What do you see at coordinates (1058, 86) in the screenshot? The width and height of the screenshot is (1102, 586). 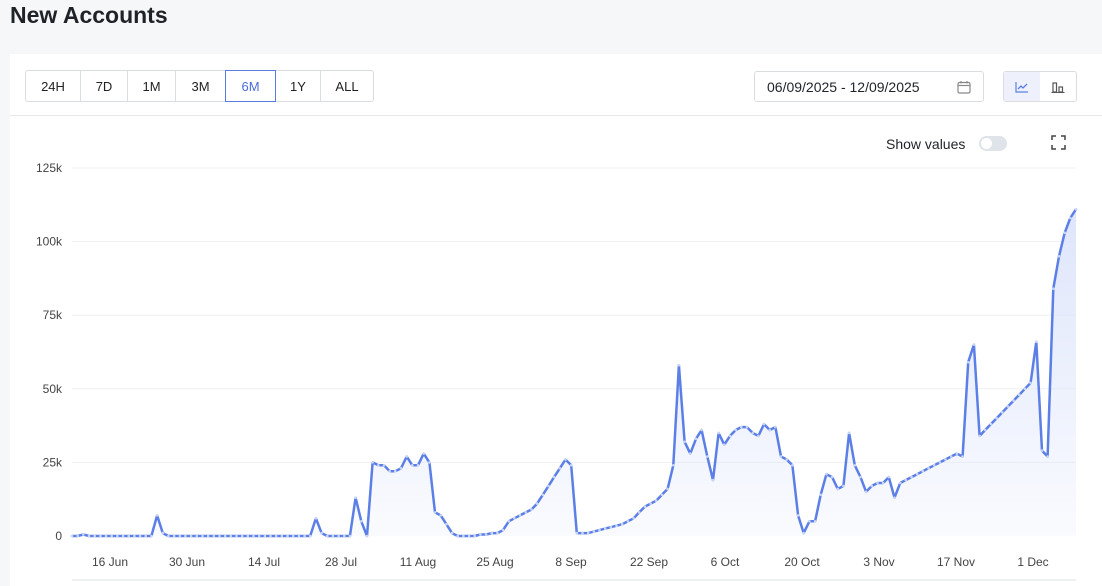 I see `bar-view-button` at bounding box center [1058, 86].